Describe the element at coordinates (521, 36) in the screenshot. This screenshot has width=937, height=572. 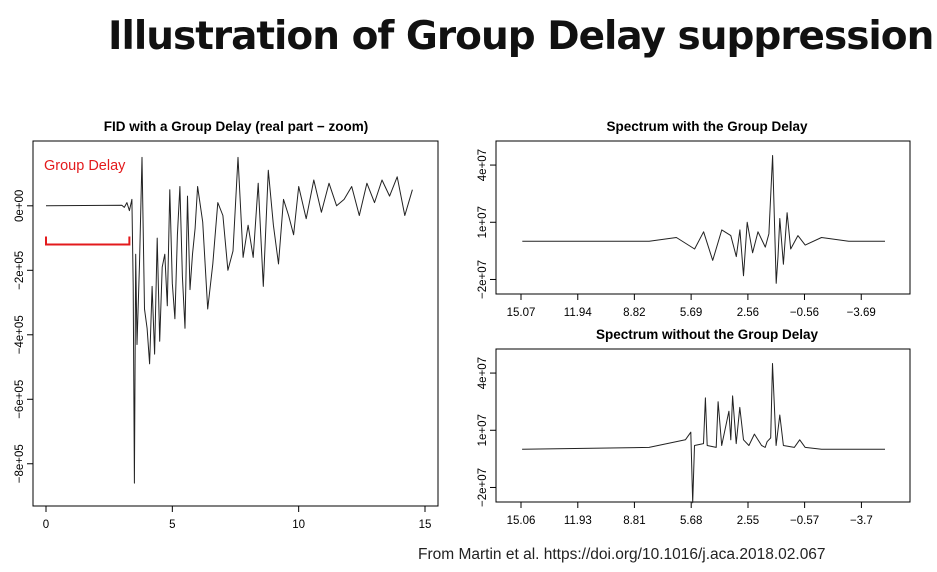
I see `slide-title: Illustration of Group Delay suppression` at that location.